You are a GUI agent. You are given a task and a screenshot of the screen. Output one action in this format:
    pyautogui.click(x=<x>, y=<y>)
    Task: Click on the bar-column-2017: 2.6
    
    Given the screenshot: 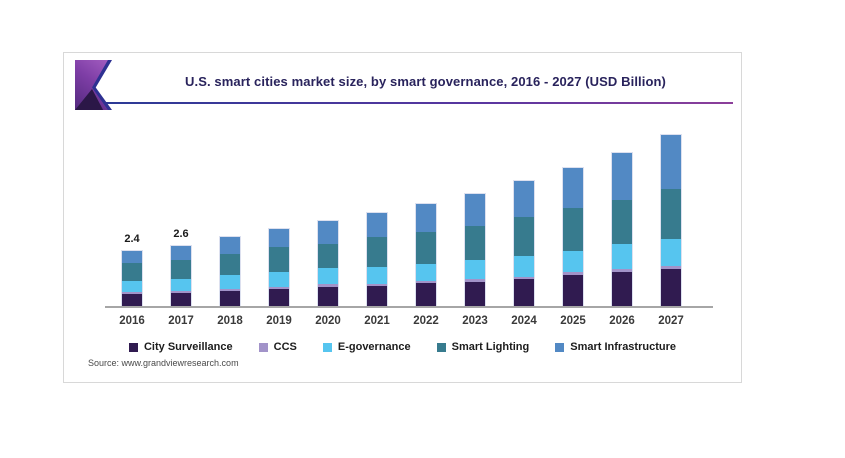 What is the action you would take?
    pyautogui.click(x=181, y=267)
    